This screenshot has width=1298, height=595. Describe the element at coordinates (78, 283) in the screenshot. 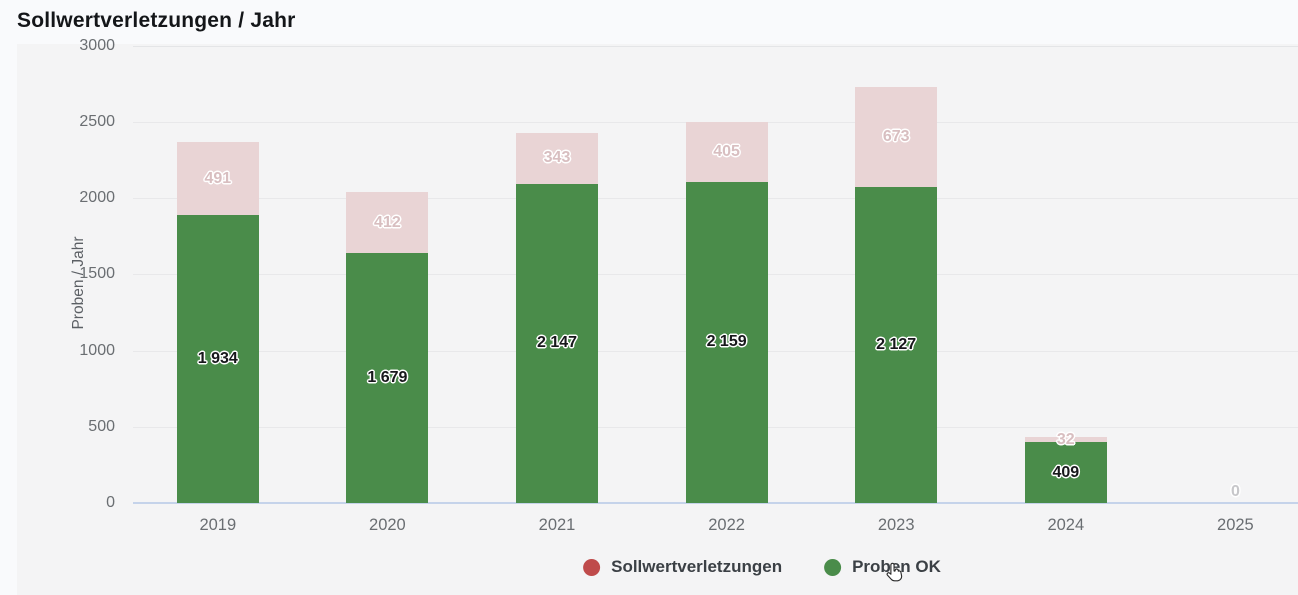

I see `y-axis-title: Proben / Jahr` at that location.